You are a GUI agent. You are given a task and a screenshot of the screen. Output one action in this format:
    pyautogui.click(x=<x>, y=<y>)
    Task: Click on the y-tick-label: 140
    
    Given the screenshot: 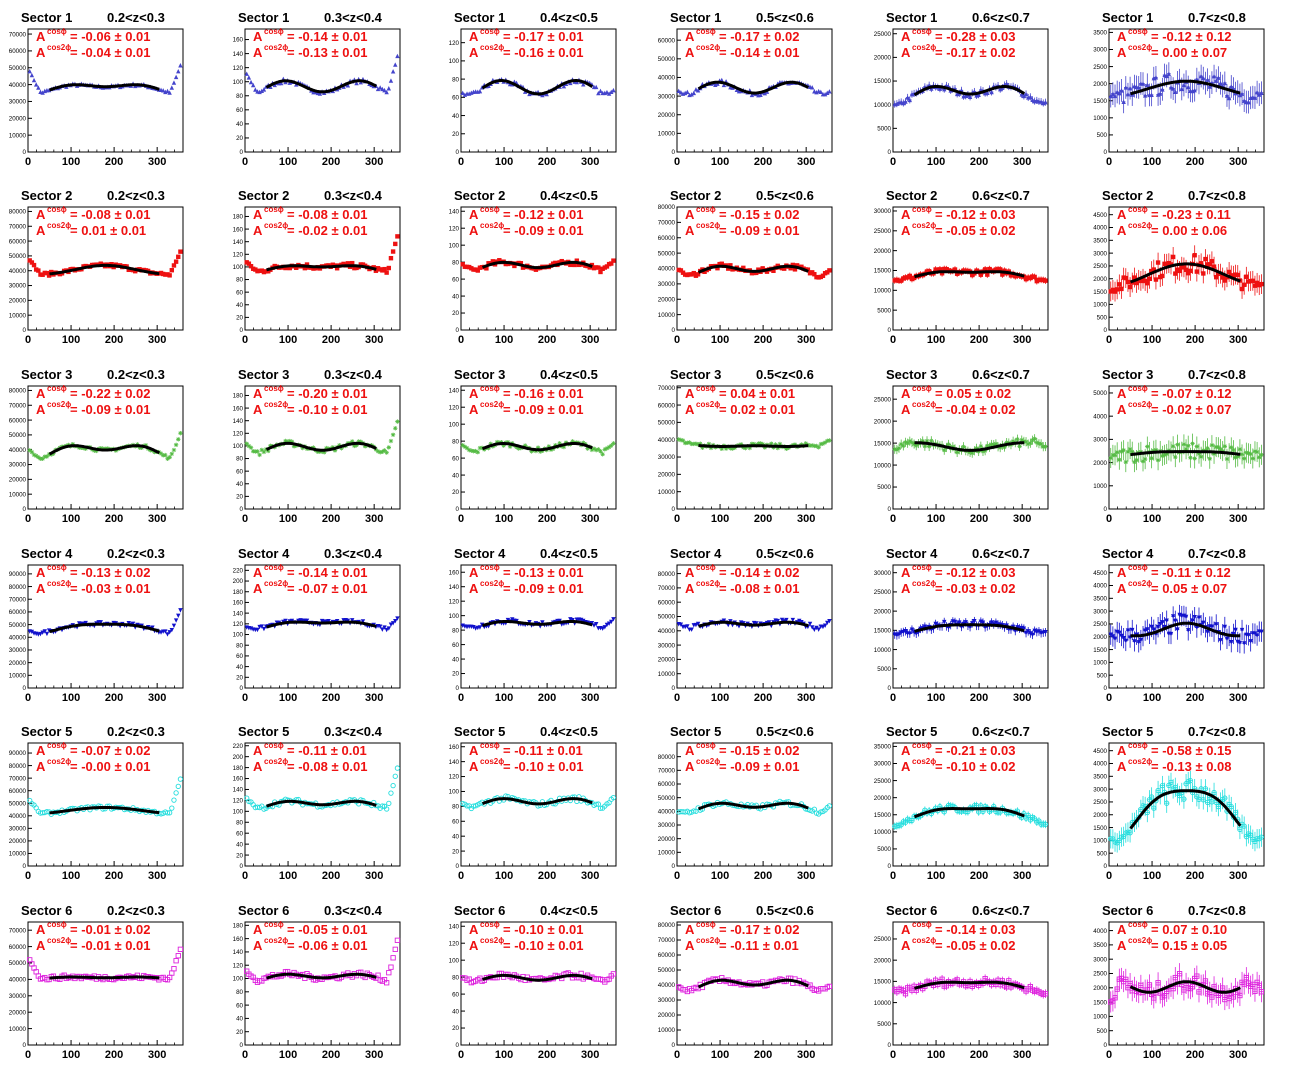 What is the action you would take?
    pyautogui.click(x=238, y=613)
    